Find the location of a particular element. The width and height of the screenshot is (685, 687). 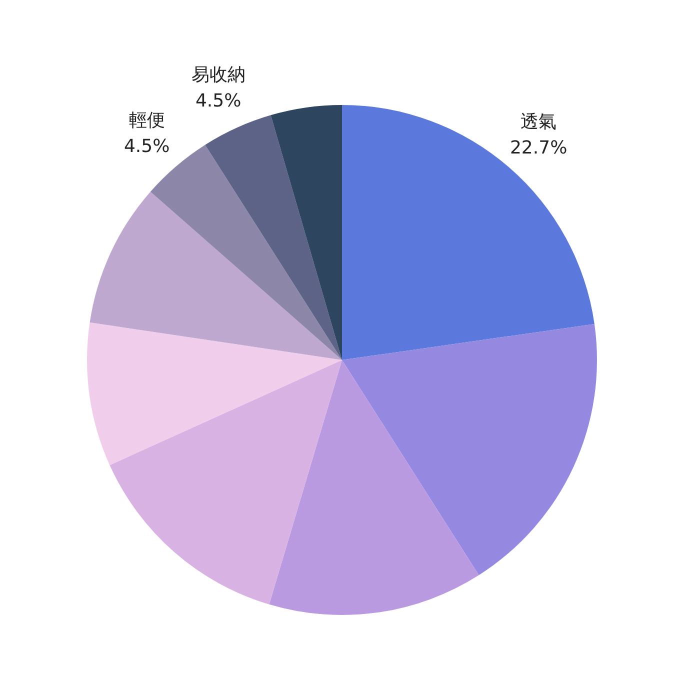

slice-label: 輕便 is located at coordinates (146, 121).